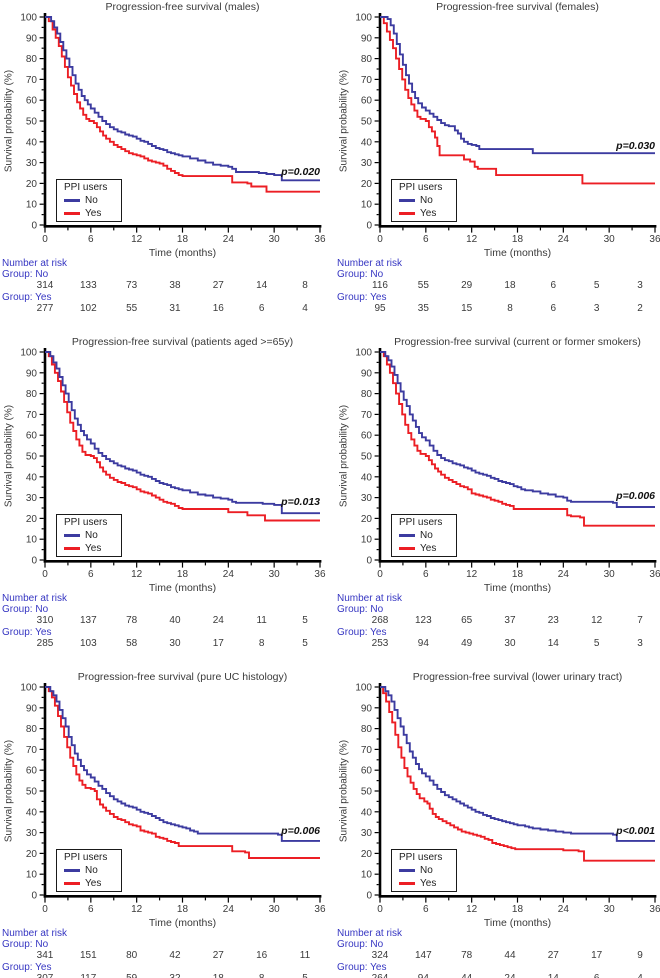  What do you see at coordinates (300, 501) in the screenshot?
I see `p-value-annotation: p=0.013` at bounding box center [300, 501].